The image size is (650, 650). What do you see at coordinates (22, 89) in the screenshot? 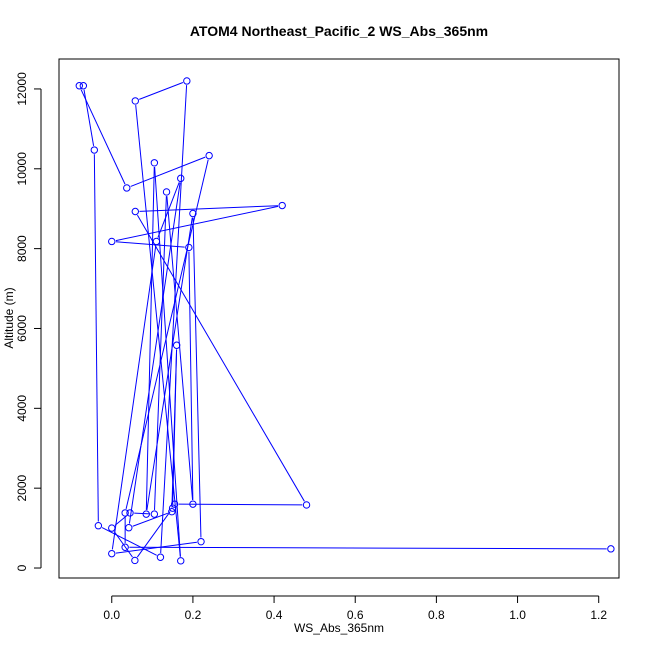
I see `y-tick-label: 12000` at bounding box center [22, 89].